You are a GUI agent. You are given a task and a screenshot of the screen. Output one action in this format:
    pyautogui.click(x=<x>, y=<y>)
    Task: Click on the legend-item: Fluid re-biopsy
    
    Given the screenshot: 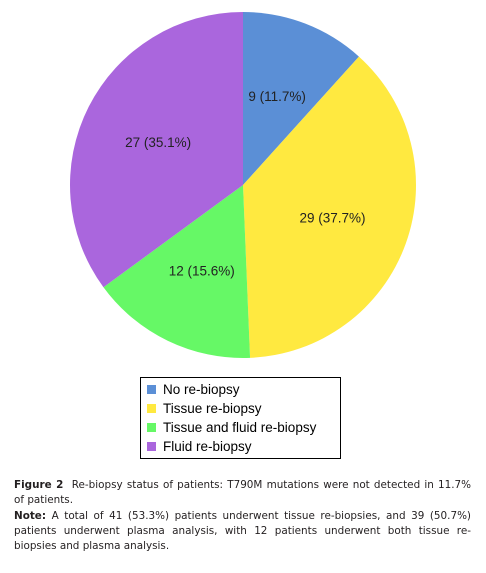 What is the action you would take?
    pyautogui.click(x=240, y=446)
    